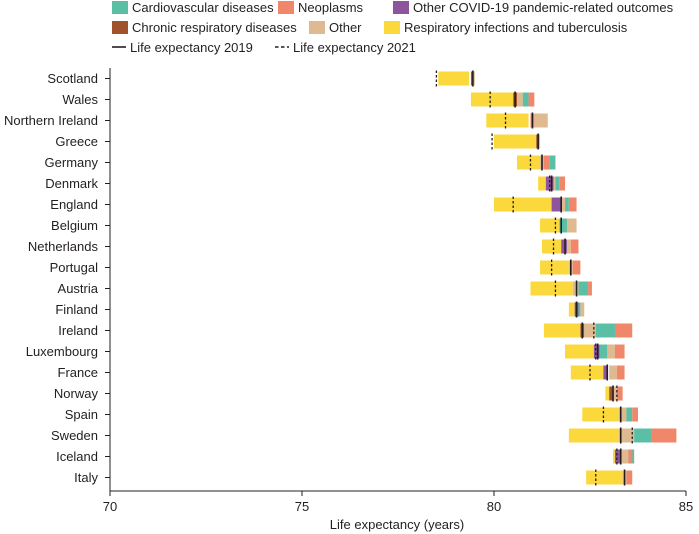 The height and width of the screenshot is (534, 699). I want to click on bar-segment-respiratory-infections-and-tuberculosis-netherlands, so click(552, 246).